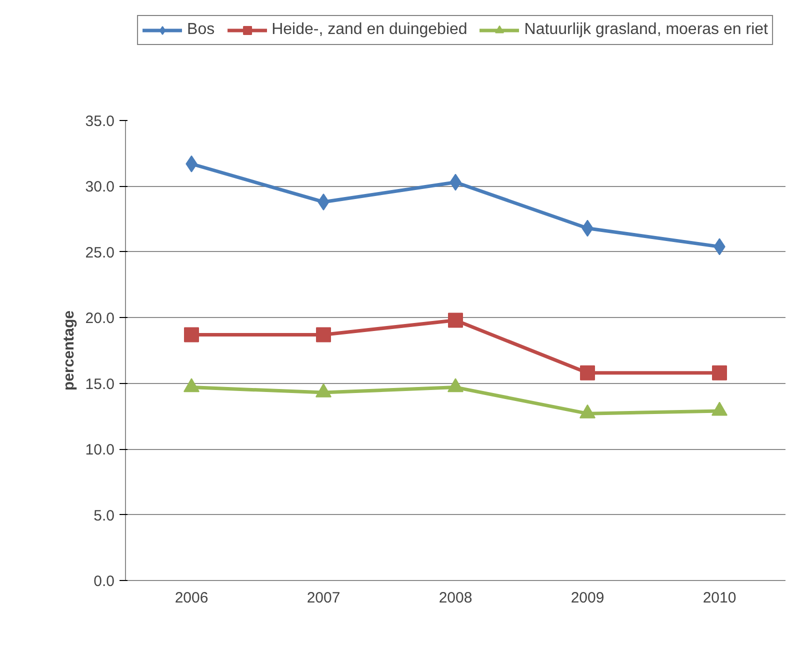 The width and height of the screenshot is (805, 647). What do you see at coordinates (100, 450) in the screenshot?
I see `y-tick-label: 10.0` at bounding box center [100, 450].